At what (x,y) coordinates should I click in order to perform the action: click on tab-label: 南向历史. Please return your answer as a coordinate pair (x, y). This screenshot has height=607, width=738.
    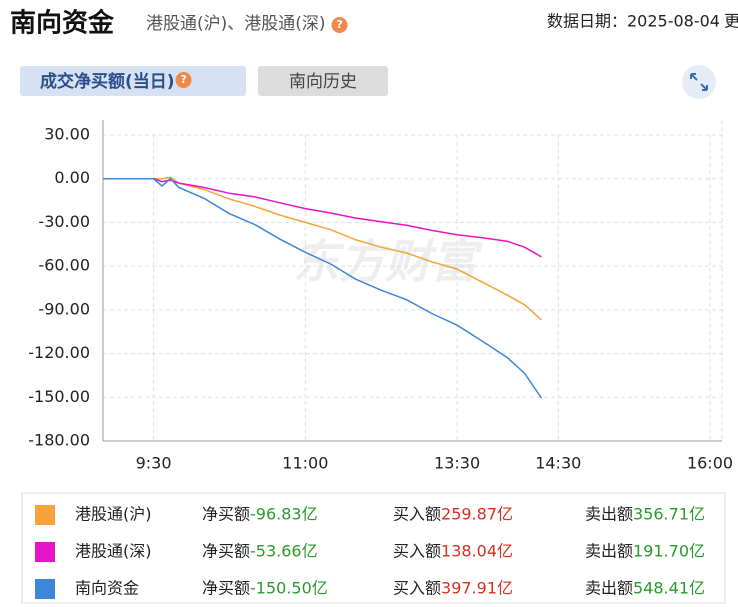
    Looking at the image, I should click on (323, 82).